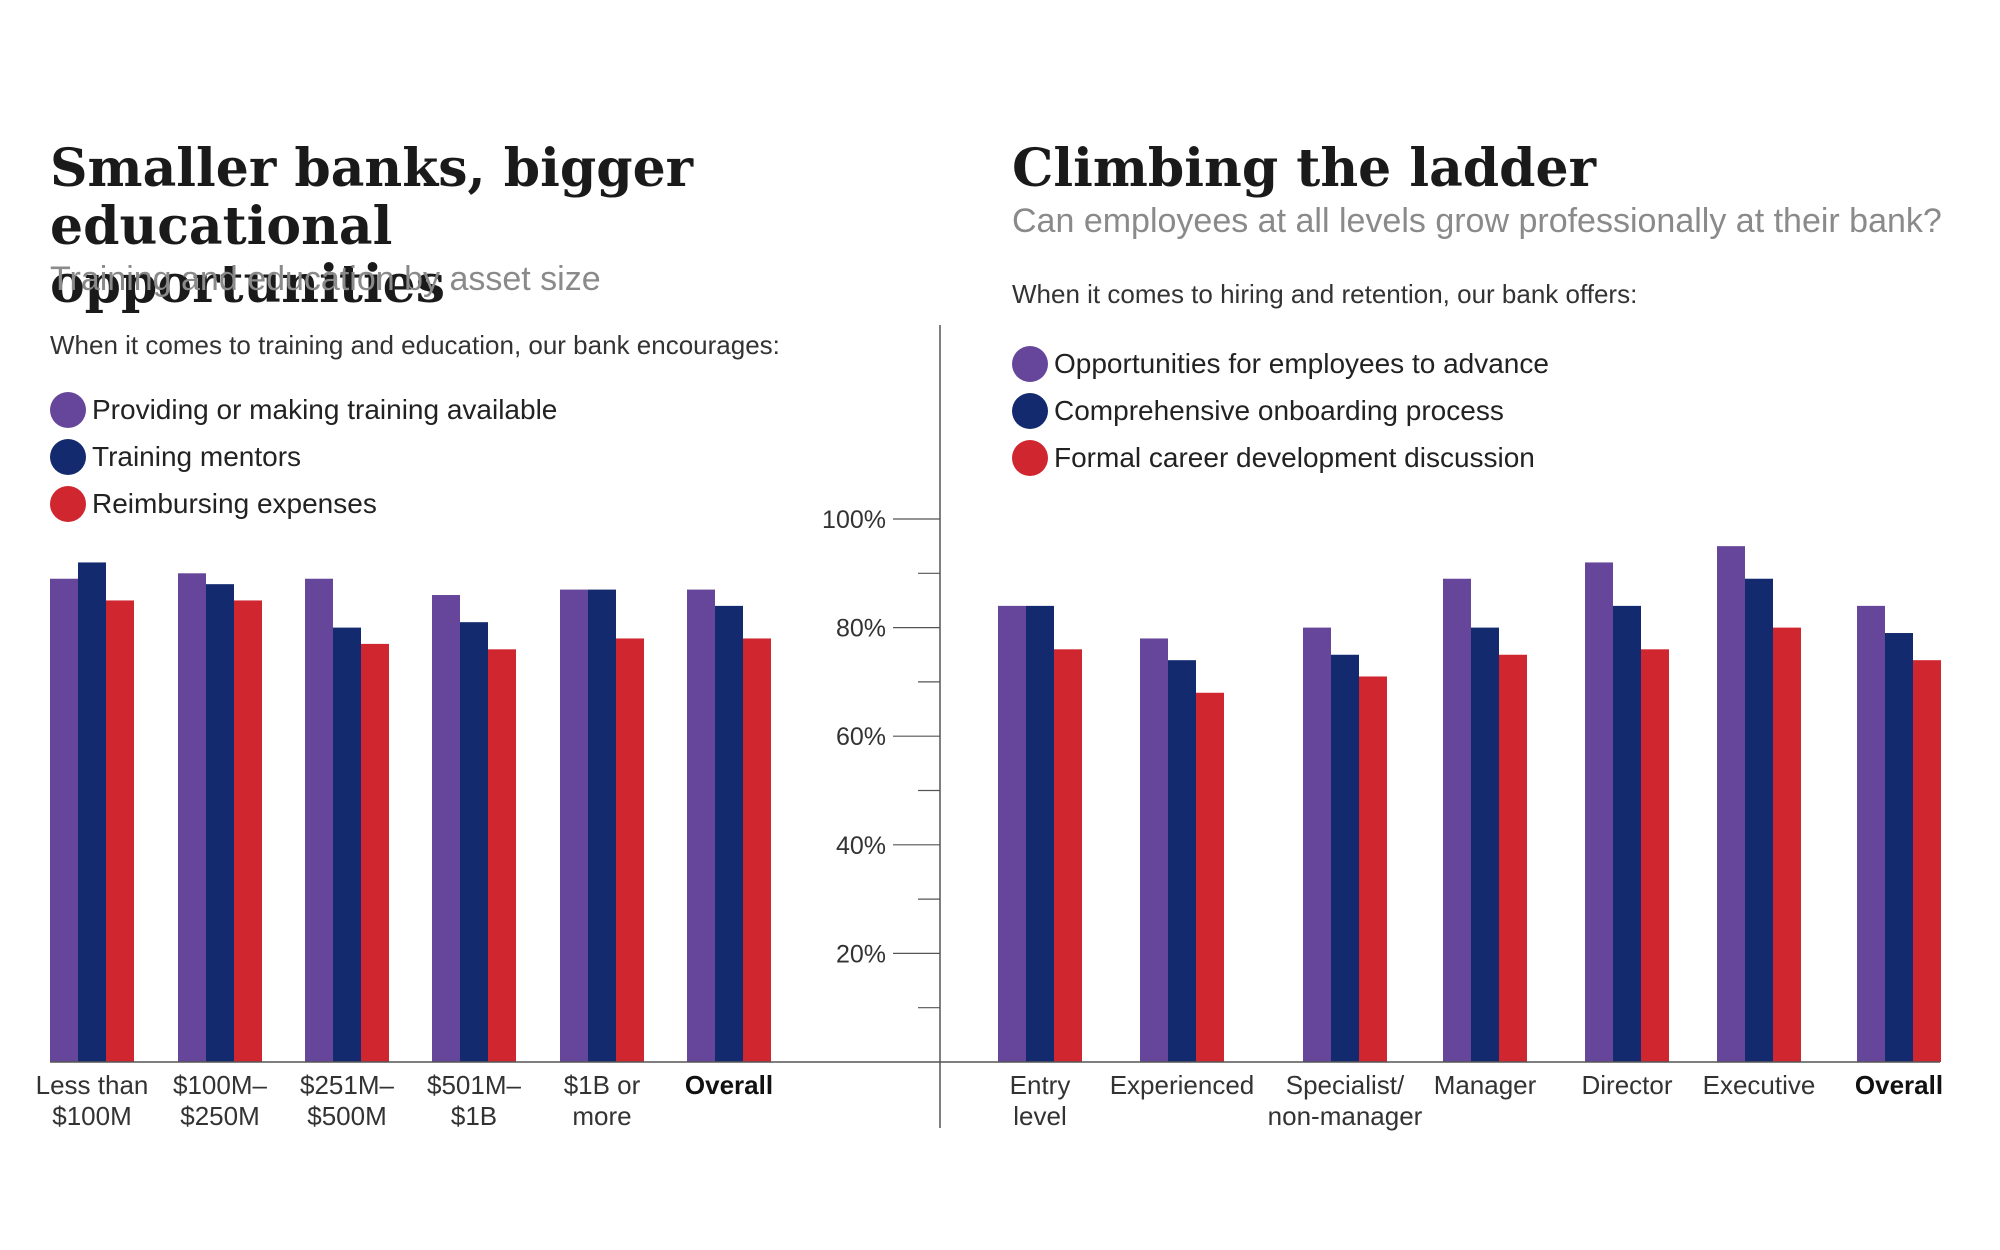 This screenshot has height=1250, width=2000. Describe the element at coordinates (1899, 1085) in the screenshot. I see `right-category-label: Overall` at that location.